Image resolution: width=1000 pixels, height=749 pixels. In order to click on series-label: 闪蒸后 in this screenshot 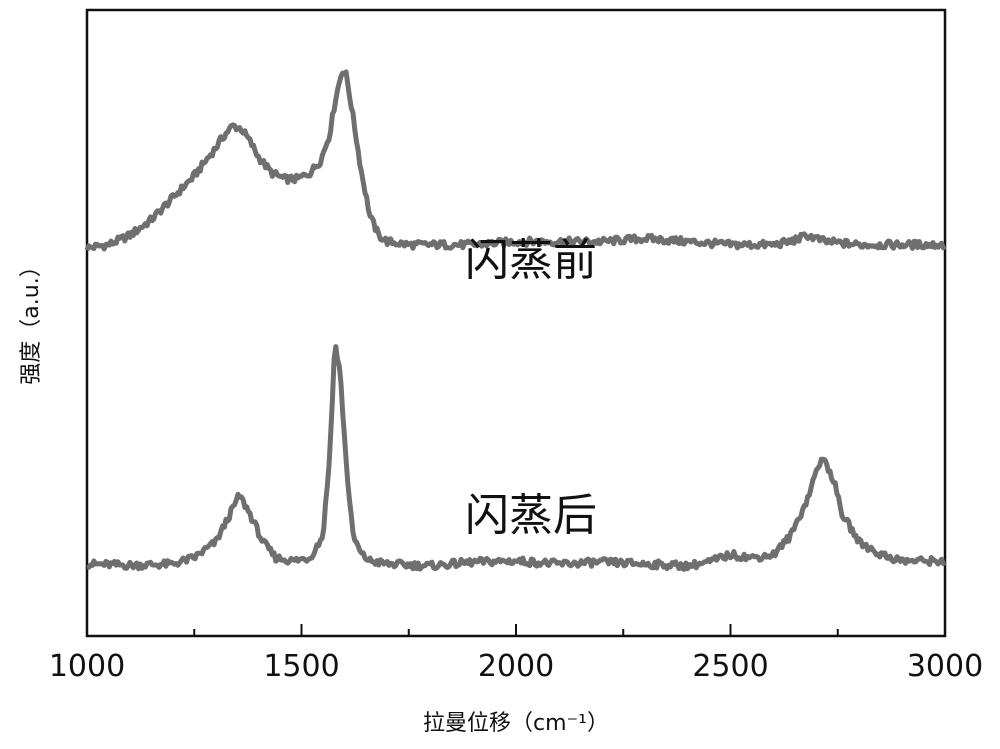, I will do `click(531, 515)`.